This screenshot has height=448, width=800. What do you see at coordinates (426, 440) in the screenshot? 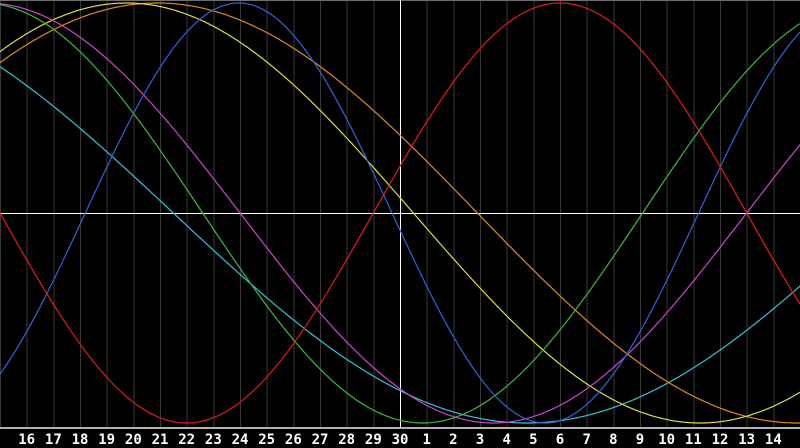
I see `x-tick-label: 1` at bounding box center [426, 440].